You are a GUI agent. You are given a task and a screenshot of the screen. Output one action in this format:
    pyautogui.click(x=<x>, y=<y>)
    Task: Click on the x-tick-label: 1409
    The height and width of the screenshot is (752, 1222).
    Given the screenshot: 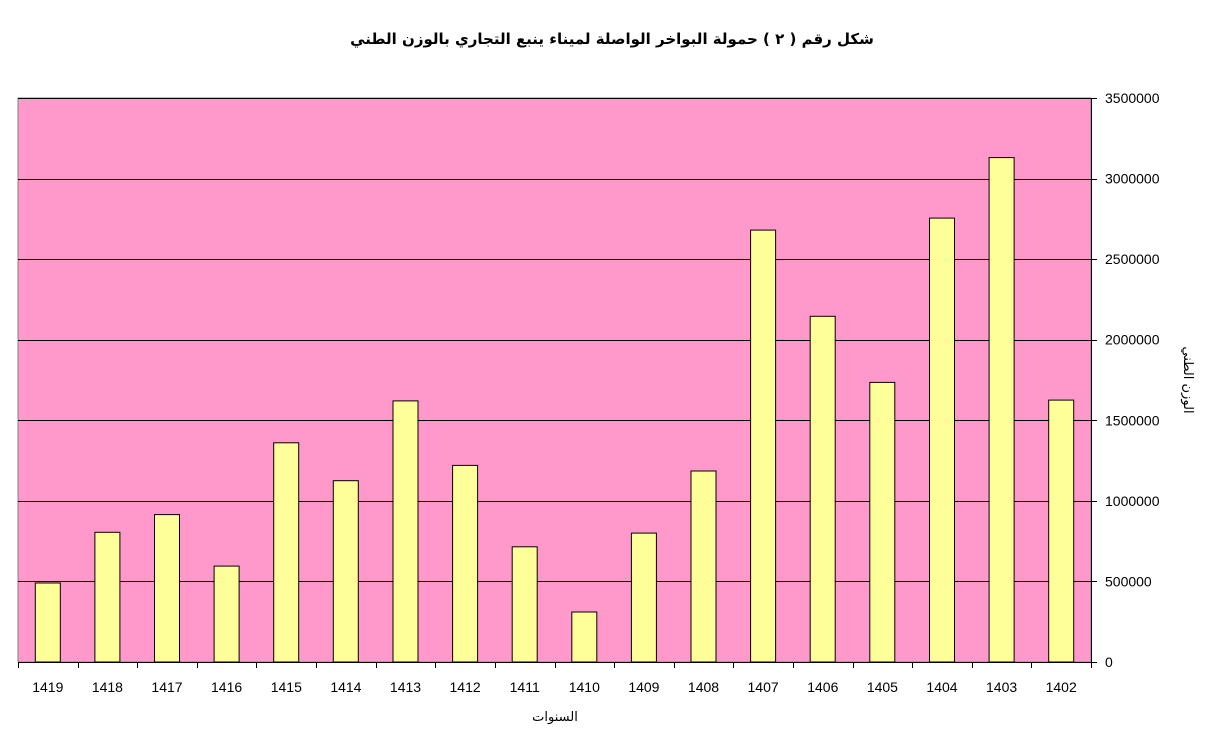 What is the action you would take?
    pyautogui.click(x=643, y=687)
    